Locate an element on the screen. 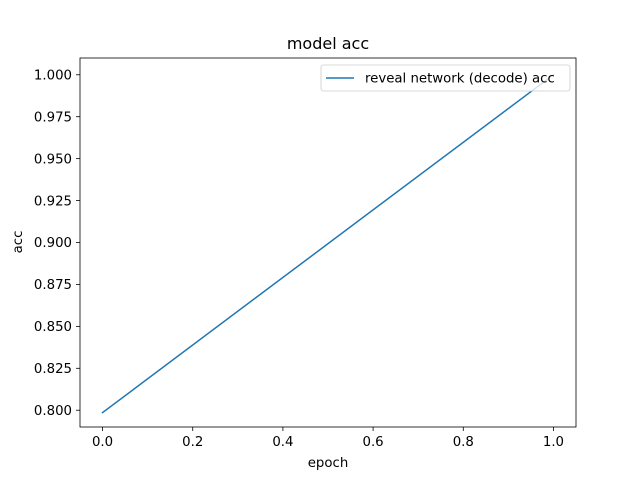 Image resolution: width=640 pixels, height=480 pixels. y-tick-label: 0.875 is located at coordinates (53, 285).